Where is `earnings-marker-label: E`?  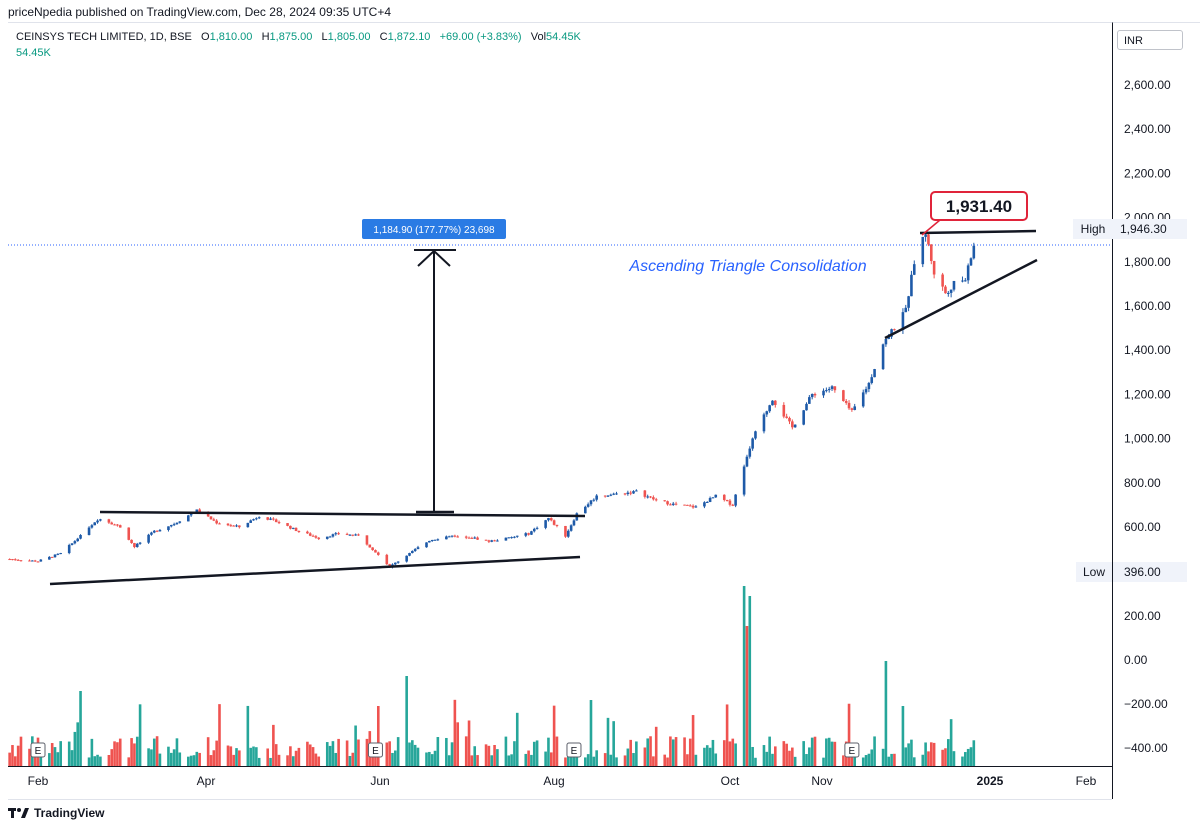
earnings-marker-label: E is located at coordinates (574, 751).